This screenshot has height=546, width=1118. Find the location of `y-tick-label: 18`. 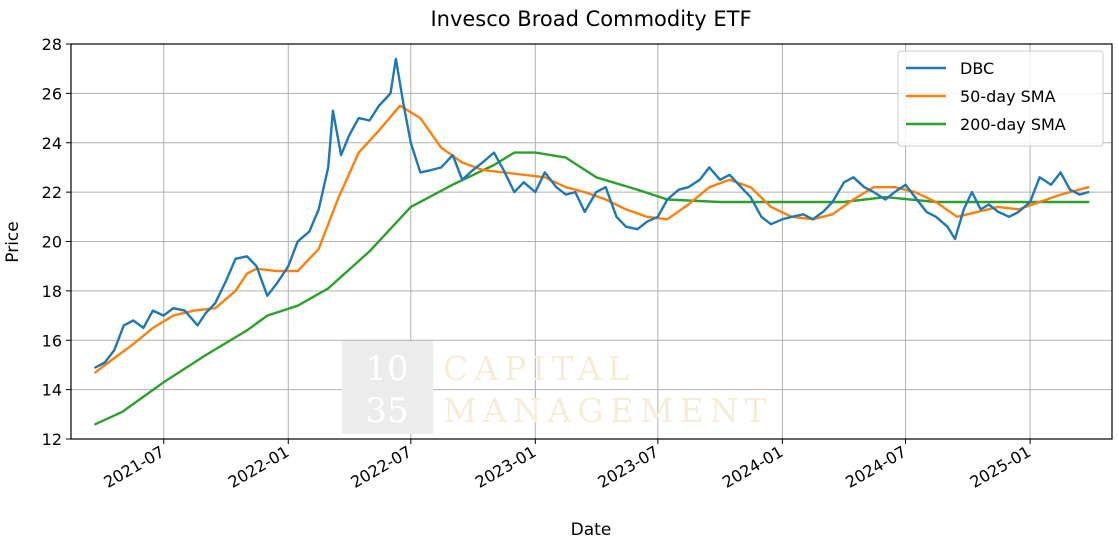

y-tick-label: 18 is located at coordinates (52, 291).